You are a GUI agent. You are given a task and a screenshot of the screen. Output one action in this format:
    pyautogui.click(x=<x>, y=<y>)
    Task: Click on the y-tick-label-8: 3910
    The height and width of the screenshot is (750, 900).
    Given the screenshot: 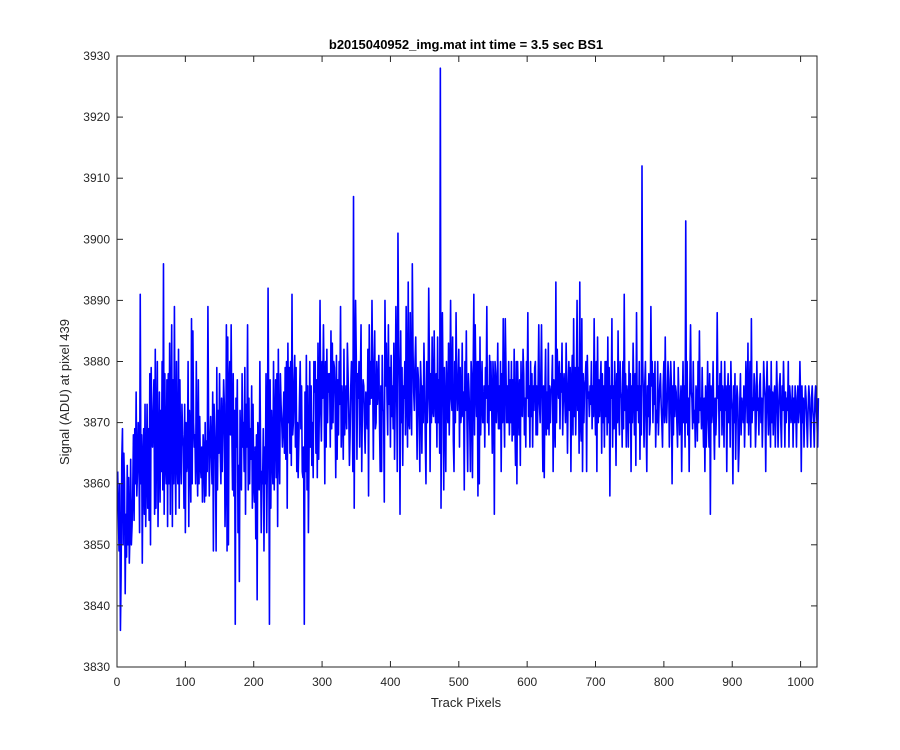 What is the action you would take?
    pyautogui.click(x=96, y=178)
    